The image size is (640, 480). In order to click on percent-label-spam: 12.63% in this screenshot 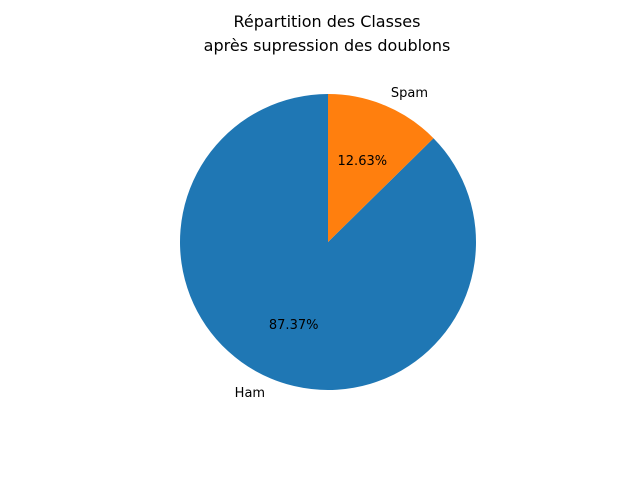, I will do `click(363, 161)`.